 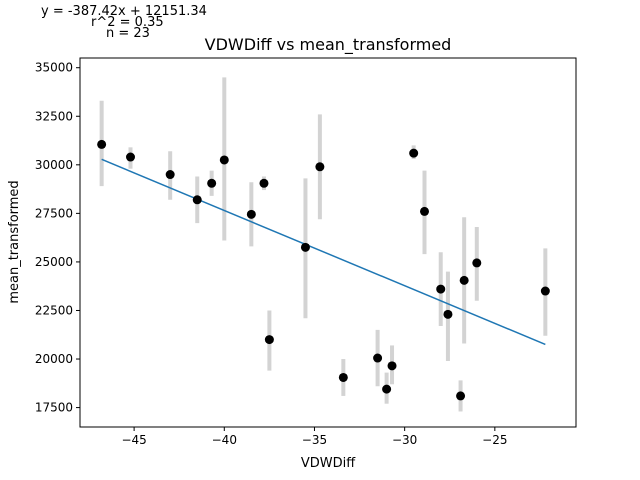 I want to click on regression-equation: y = -387.42x + 12151.34, so click(x=124, y=11).